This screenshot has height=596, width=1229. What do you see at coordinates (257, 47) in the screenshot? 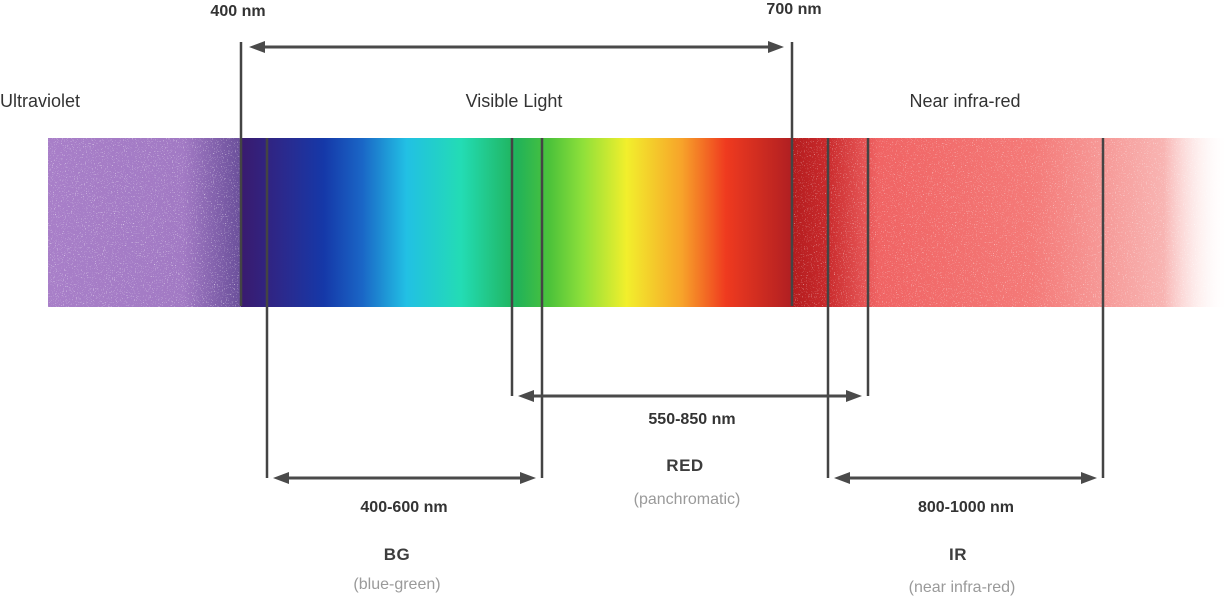
I see `visible-arrowhead-left` at bounding box center [257, 47].